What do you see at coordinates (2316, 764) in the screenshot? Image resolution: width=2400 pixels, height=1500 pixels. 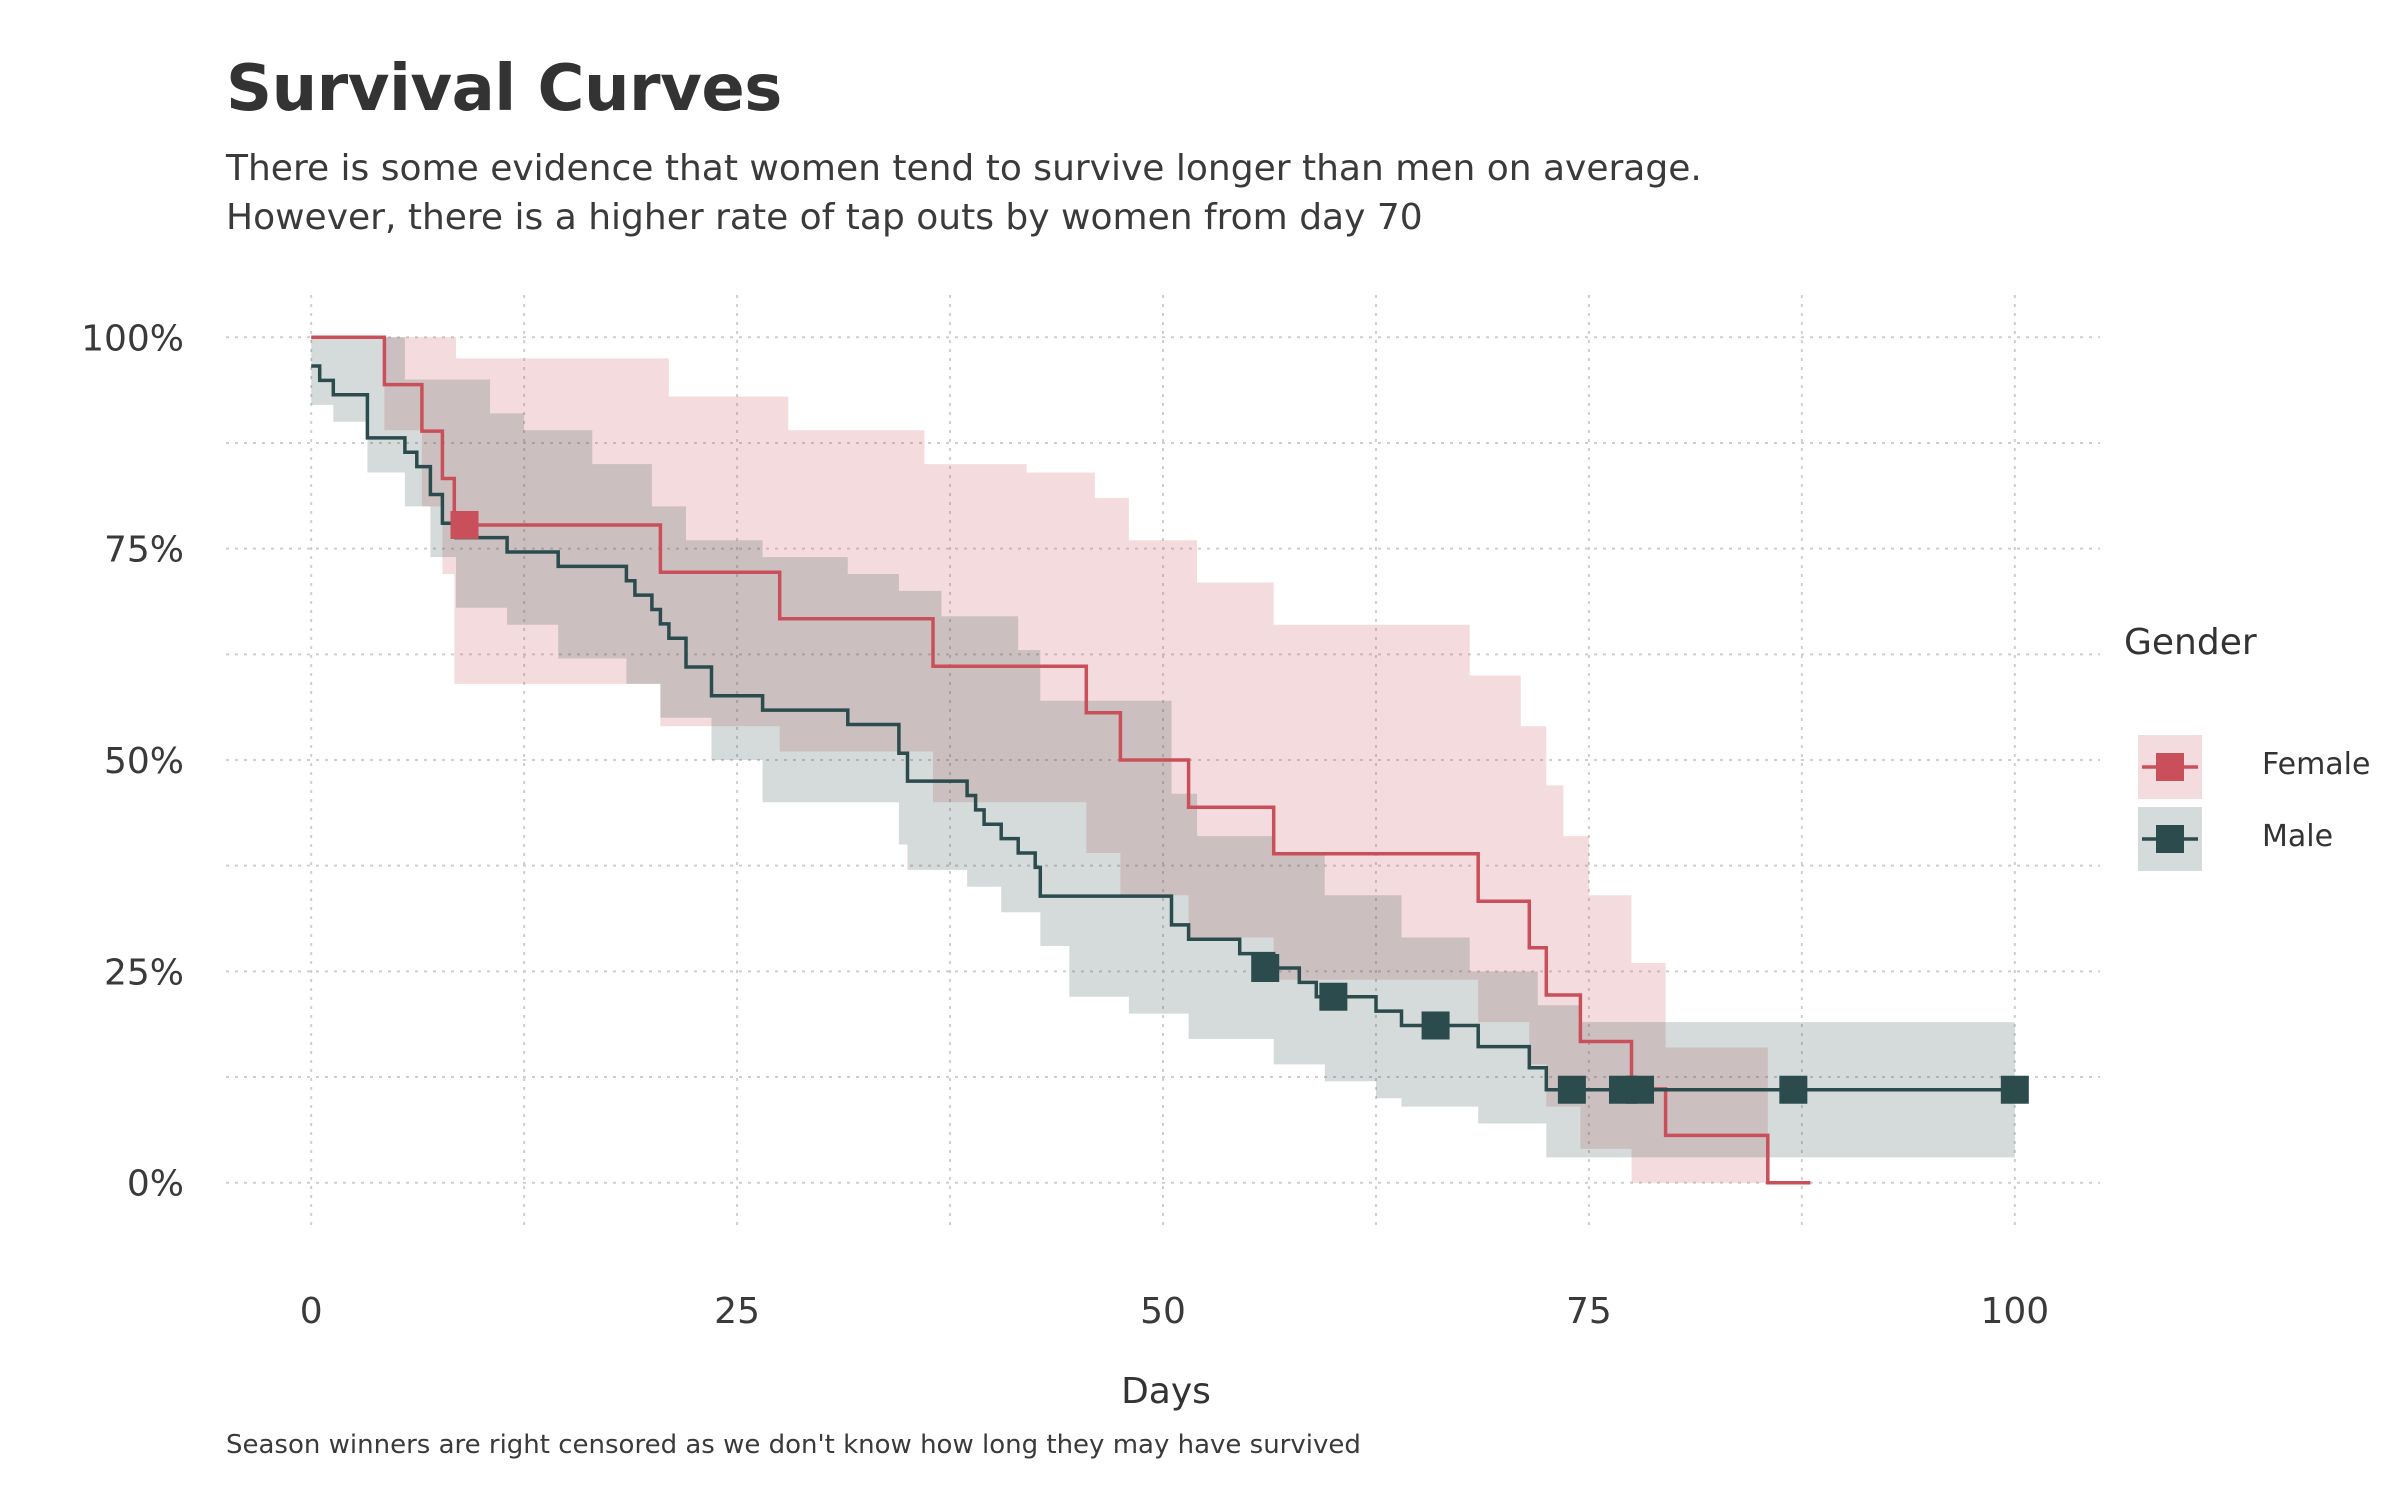 I see `legend-label-female: Female` at bounding box center [2316, 764].